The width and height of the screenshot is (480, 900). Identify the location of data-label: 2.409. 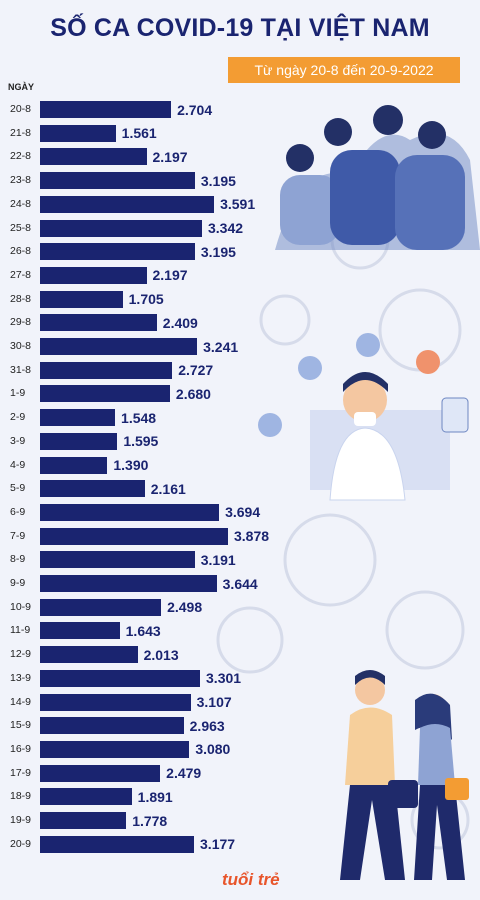
(180, 322).